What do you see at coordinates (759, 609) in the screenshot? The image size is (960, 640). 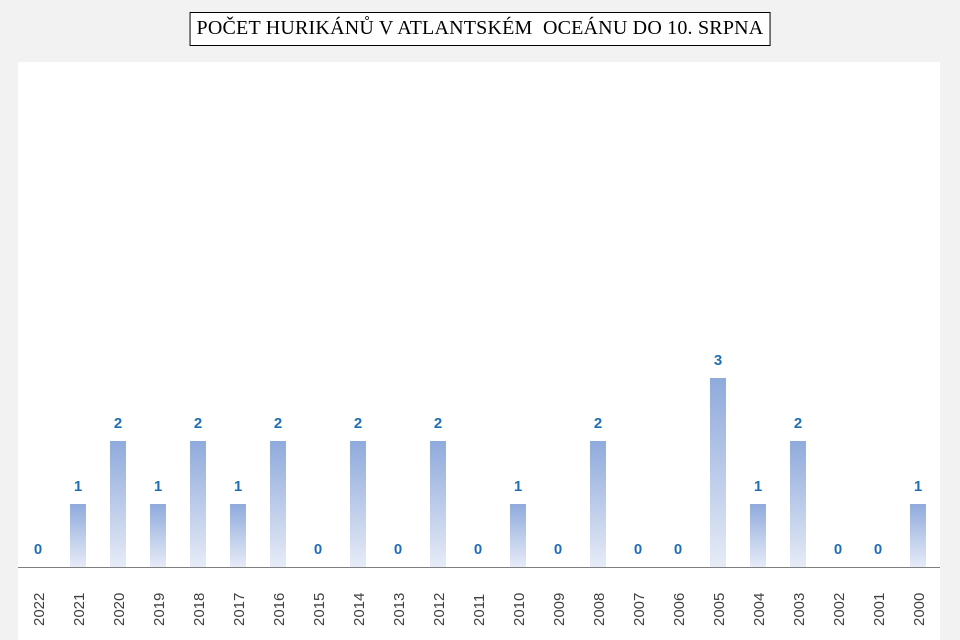 I see `x-tick-label-2004: 2004` at bounding box center [759, 609].